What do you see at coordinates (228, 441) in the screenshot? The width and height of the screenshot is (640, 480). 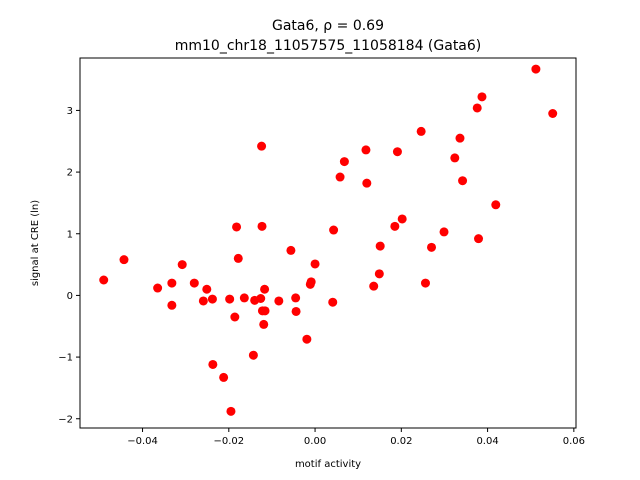 I see `x-tick-label: −0.02` at bounding box center [228, 441].